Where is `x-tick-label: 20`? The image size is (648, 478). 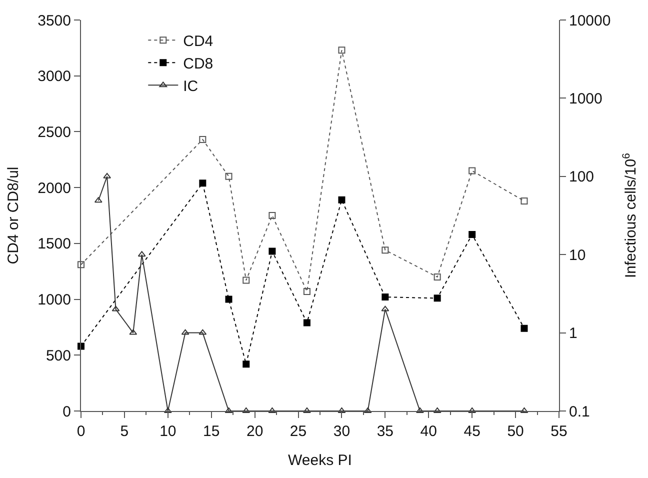
x-tick-label: 20 is located at coordinates (255, 431).